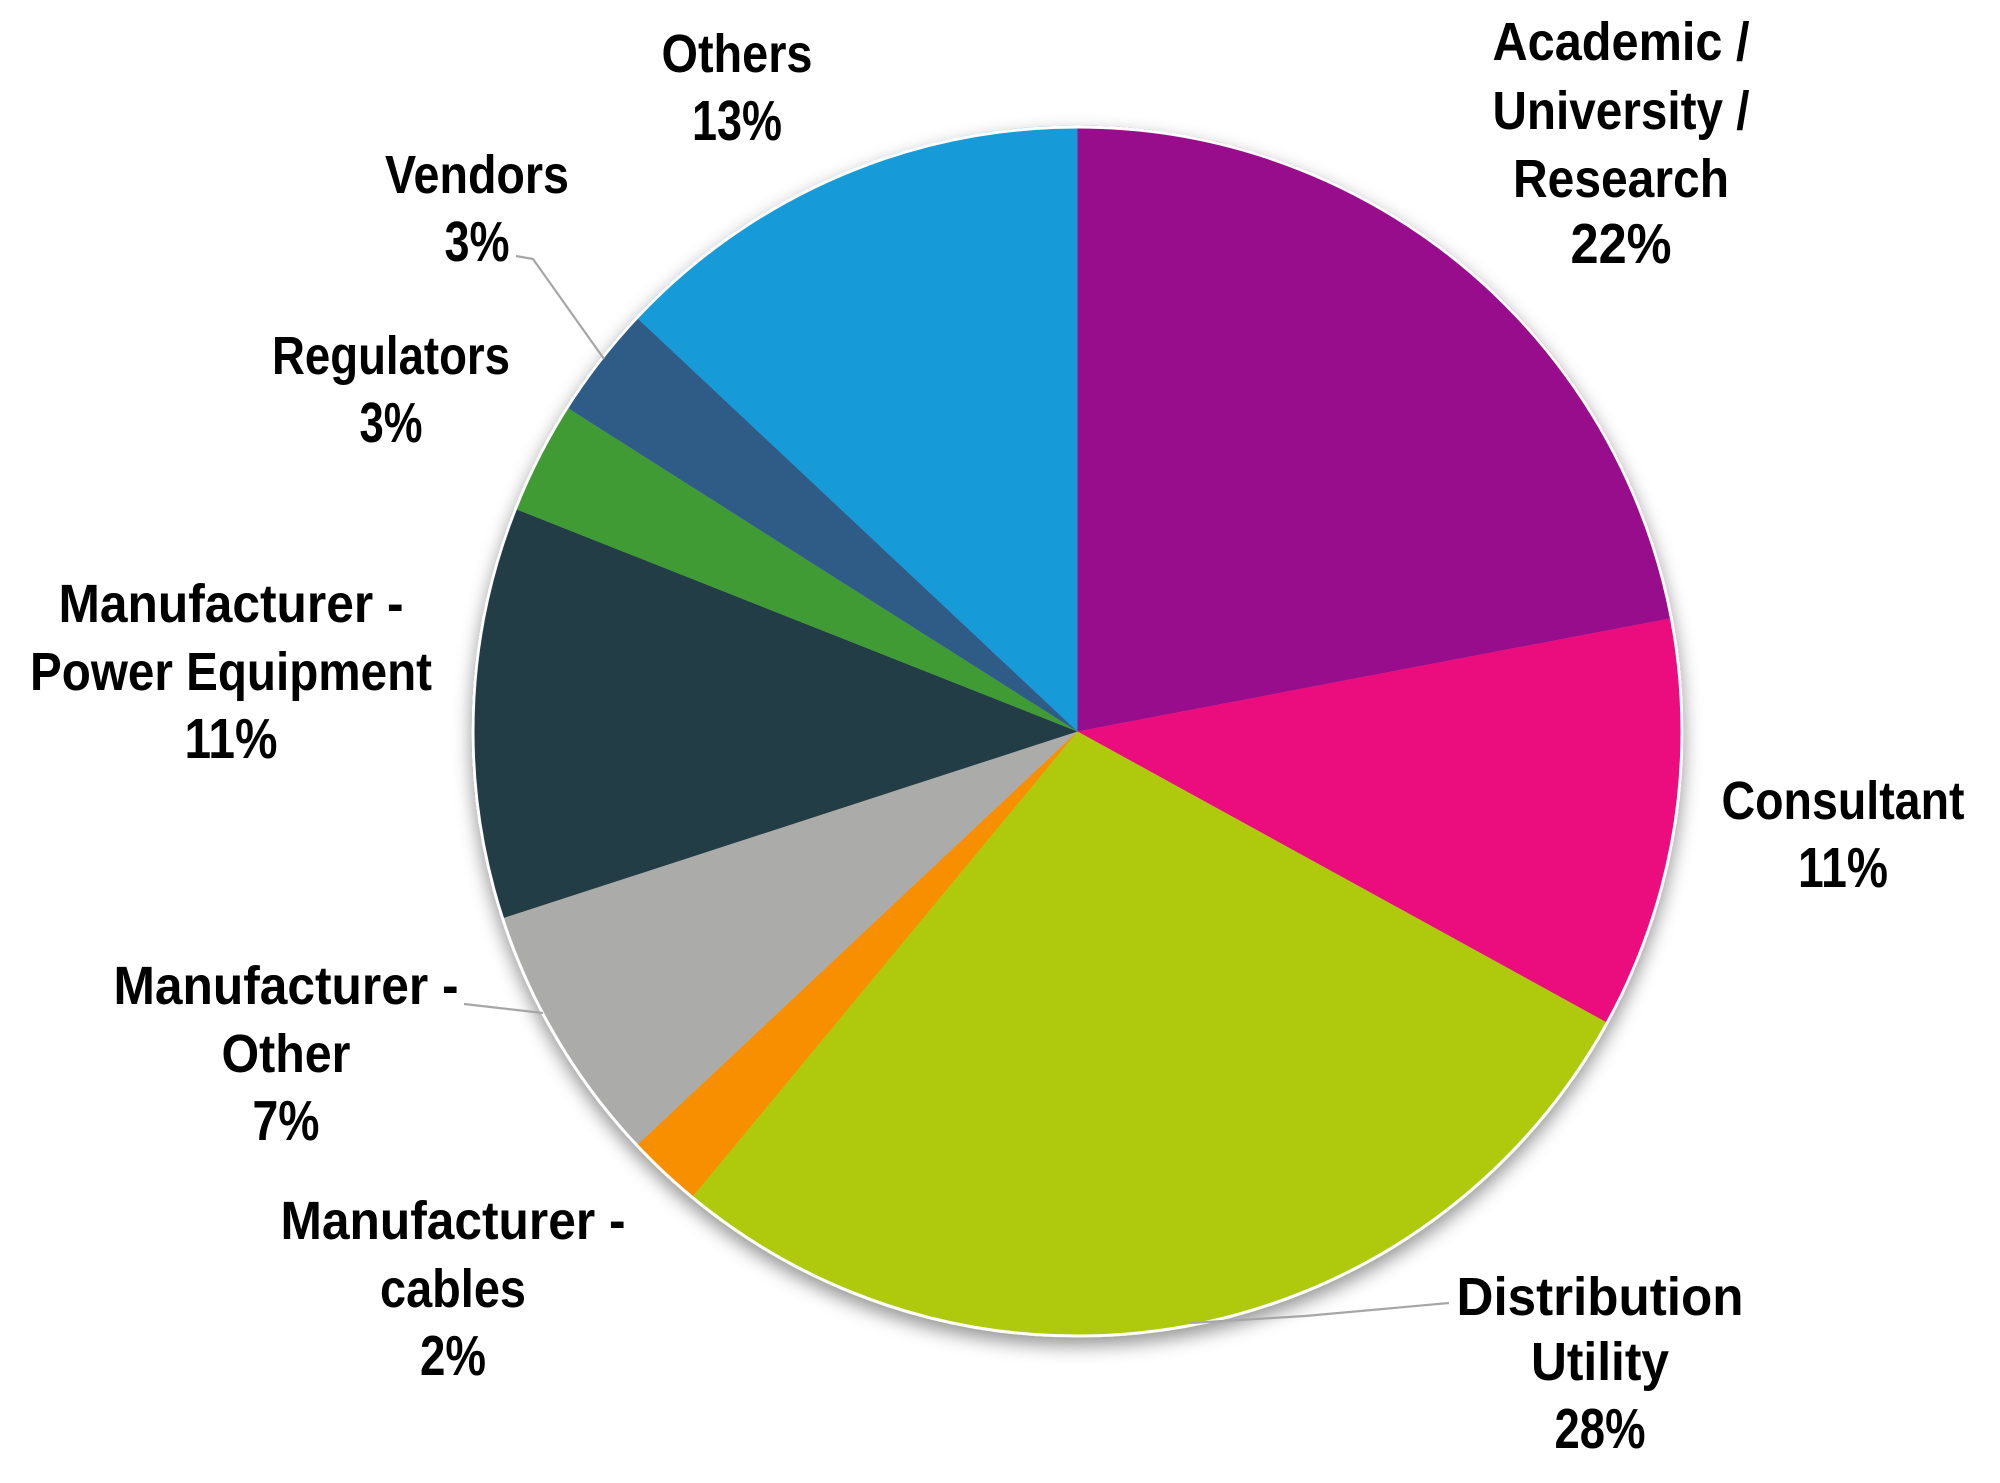 The width and height of the screenshot is (2000, 1483). I want to click on svg-text: Vendors, so click(477, 175).